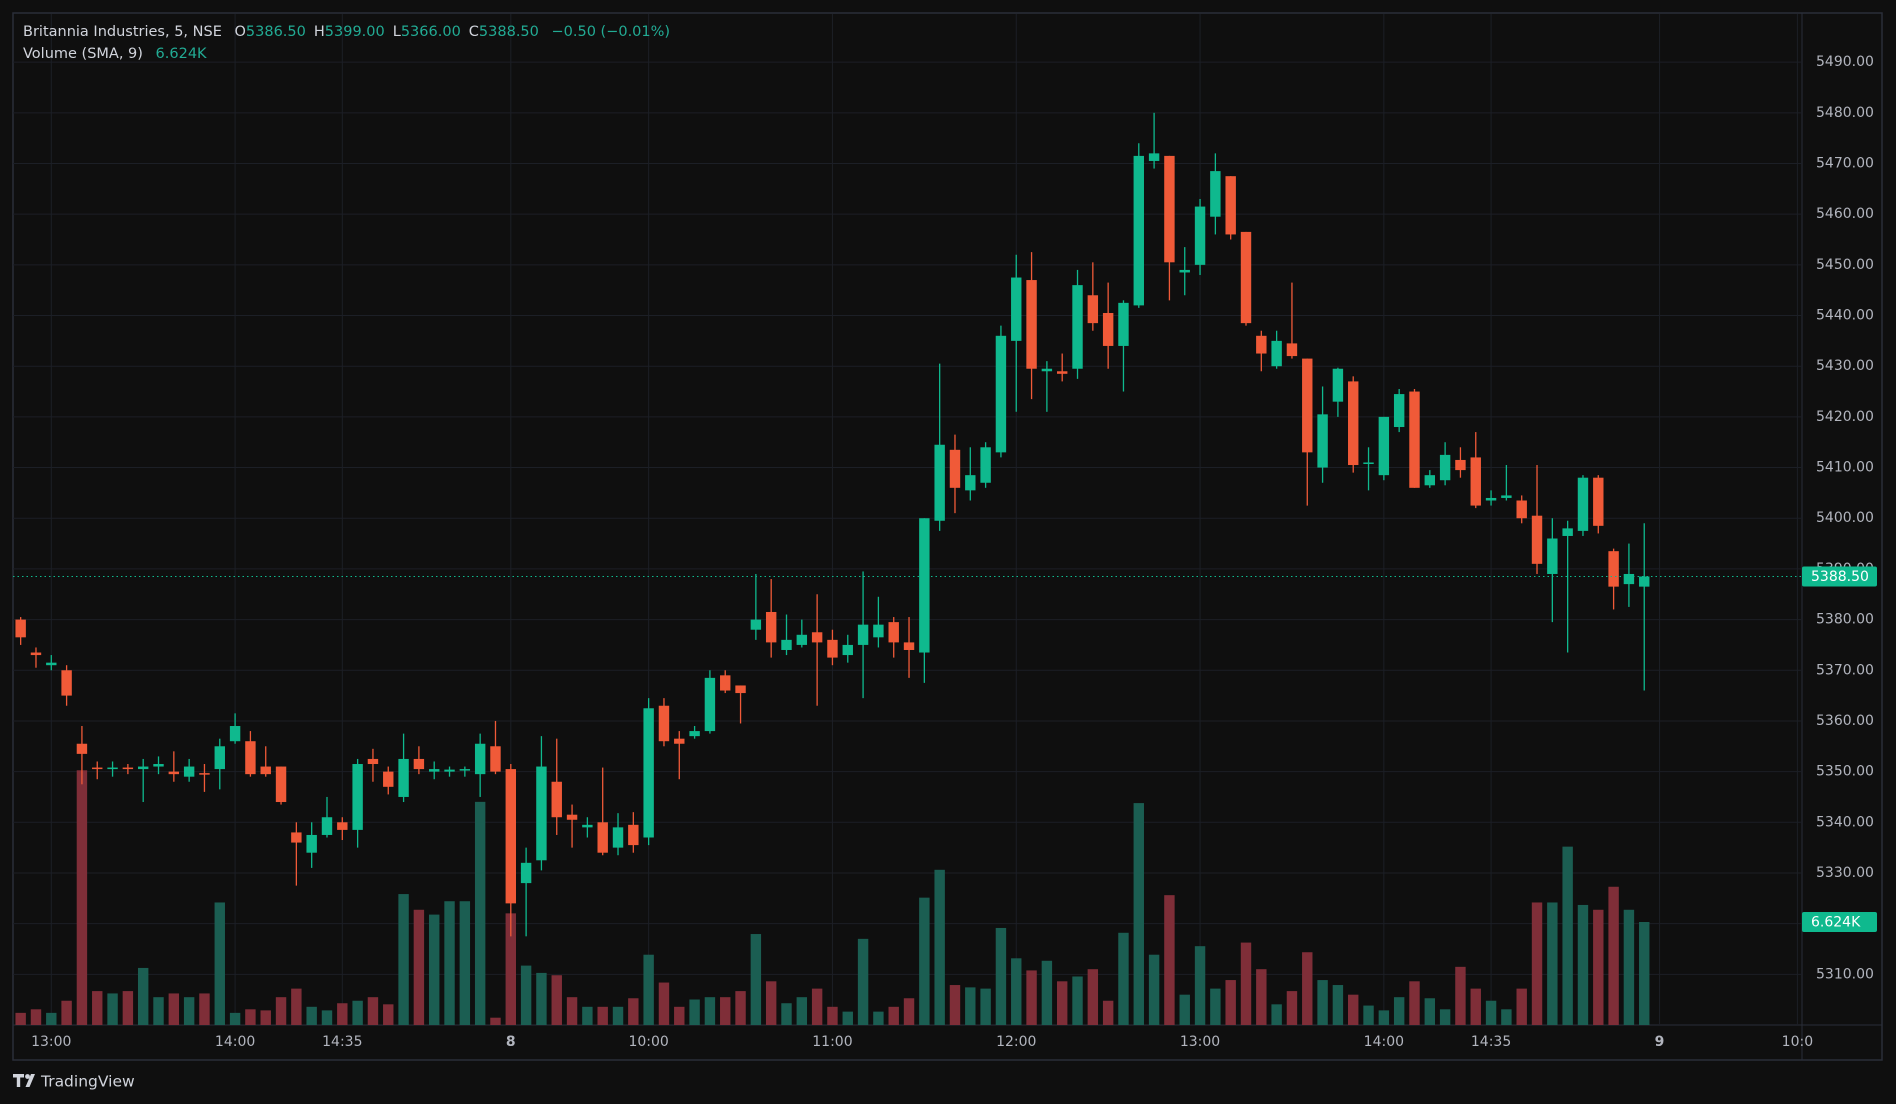 The height and width of the screenshot is (1104, 1896). What do you see at coordinates (235, 1042) in the screenshot?
I see `x-tick-label: 14:00` at bounding box center [235, 1042].